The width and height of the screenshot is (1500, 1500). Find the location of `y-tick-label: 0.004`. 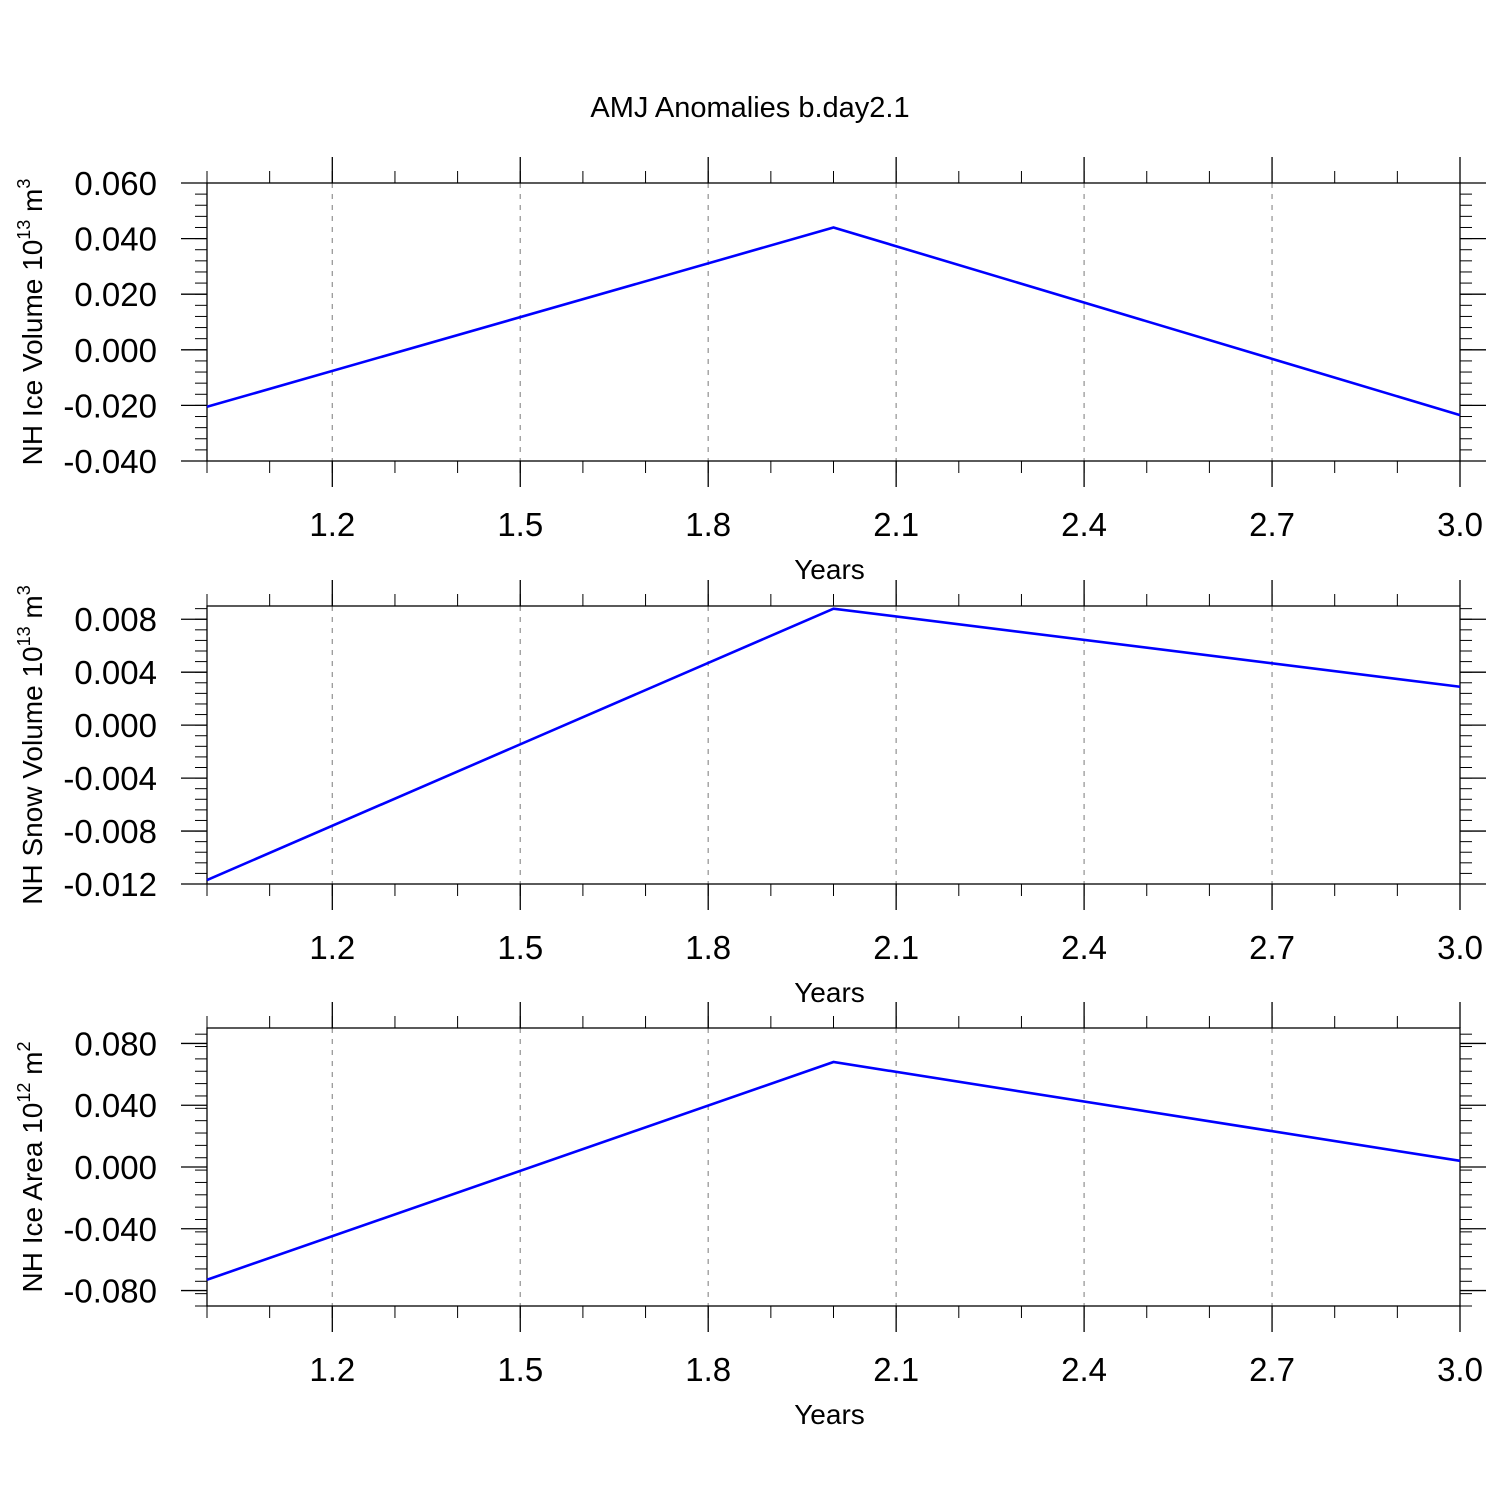

y-tick-label: 0.004 is located at coordinates (115, 672).